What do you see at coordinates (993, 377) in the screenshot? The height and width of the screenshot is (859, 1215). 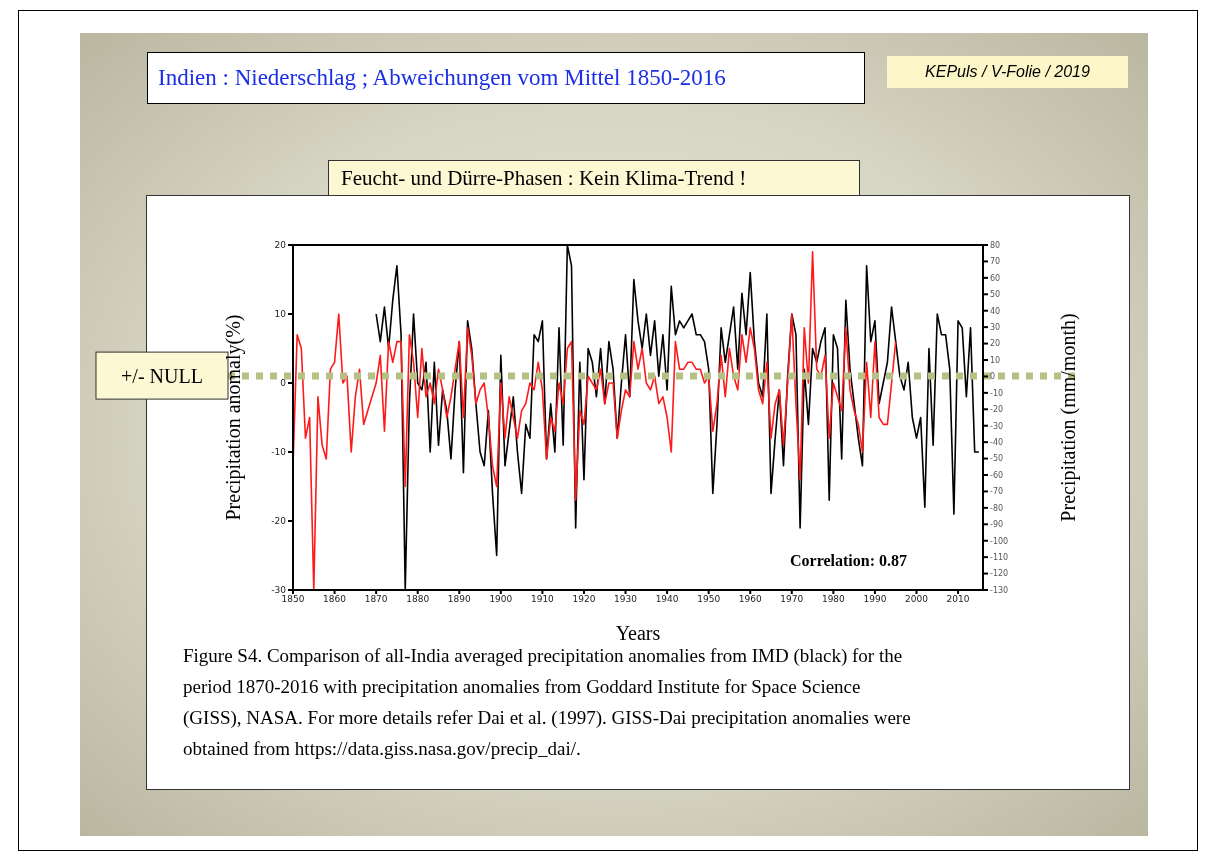 I see `y2-tick-label: 0` at bounding box center [993, 377].